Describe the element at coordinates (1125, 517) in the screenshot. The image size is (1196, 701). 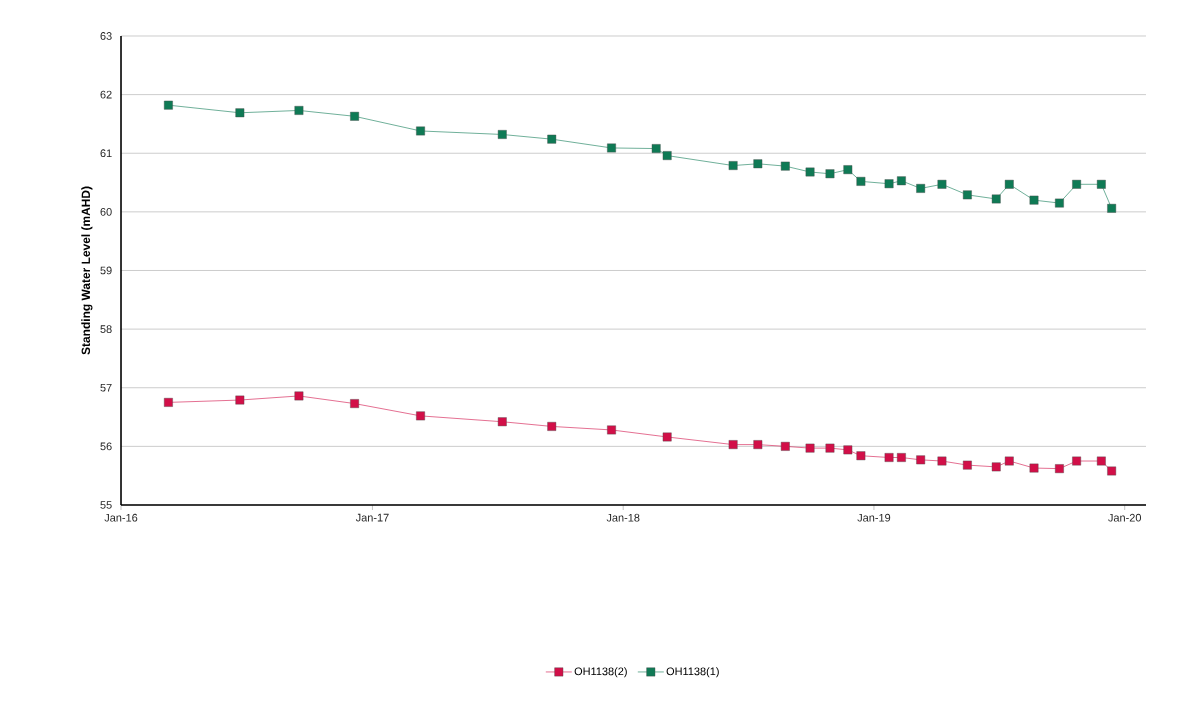
I see `x-tick-label: Jan-20` at that location.